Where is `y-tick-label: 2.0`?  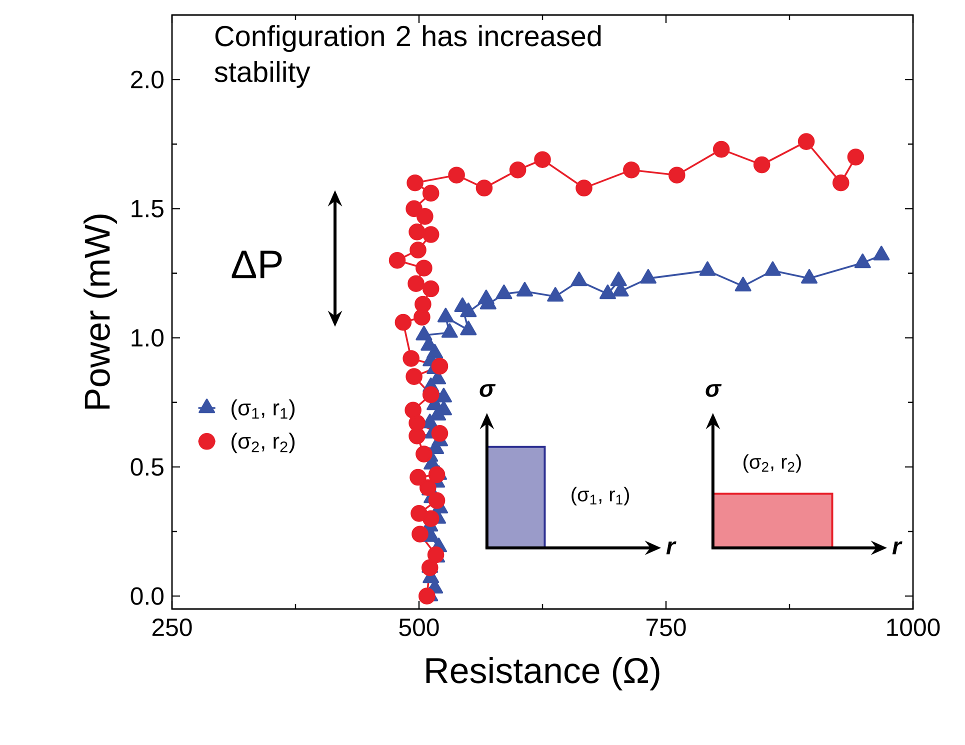 y-tick-label: 2.0 is located at coordinates (147, 79).